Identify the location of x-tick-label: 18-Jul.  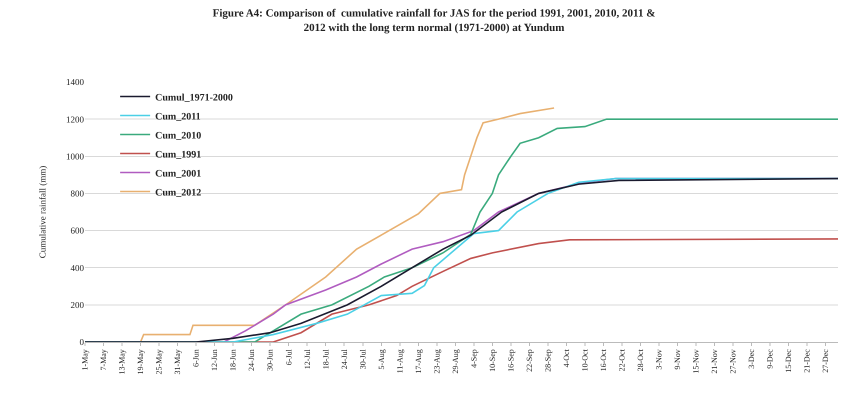
(325, 359).